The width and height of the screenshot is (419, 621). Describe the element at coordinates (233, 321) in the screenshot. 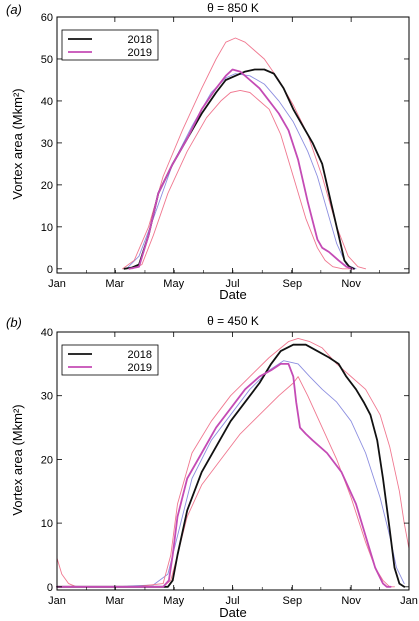

I see `chart-title: θ = 450 K` at that location.